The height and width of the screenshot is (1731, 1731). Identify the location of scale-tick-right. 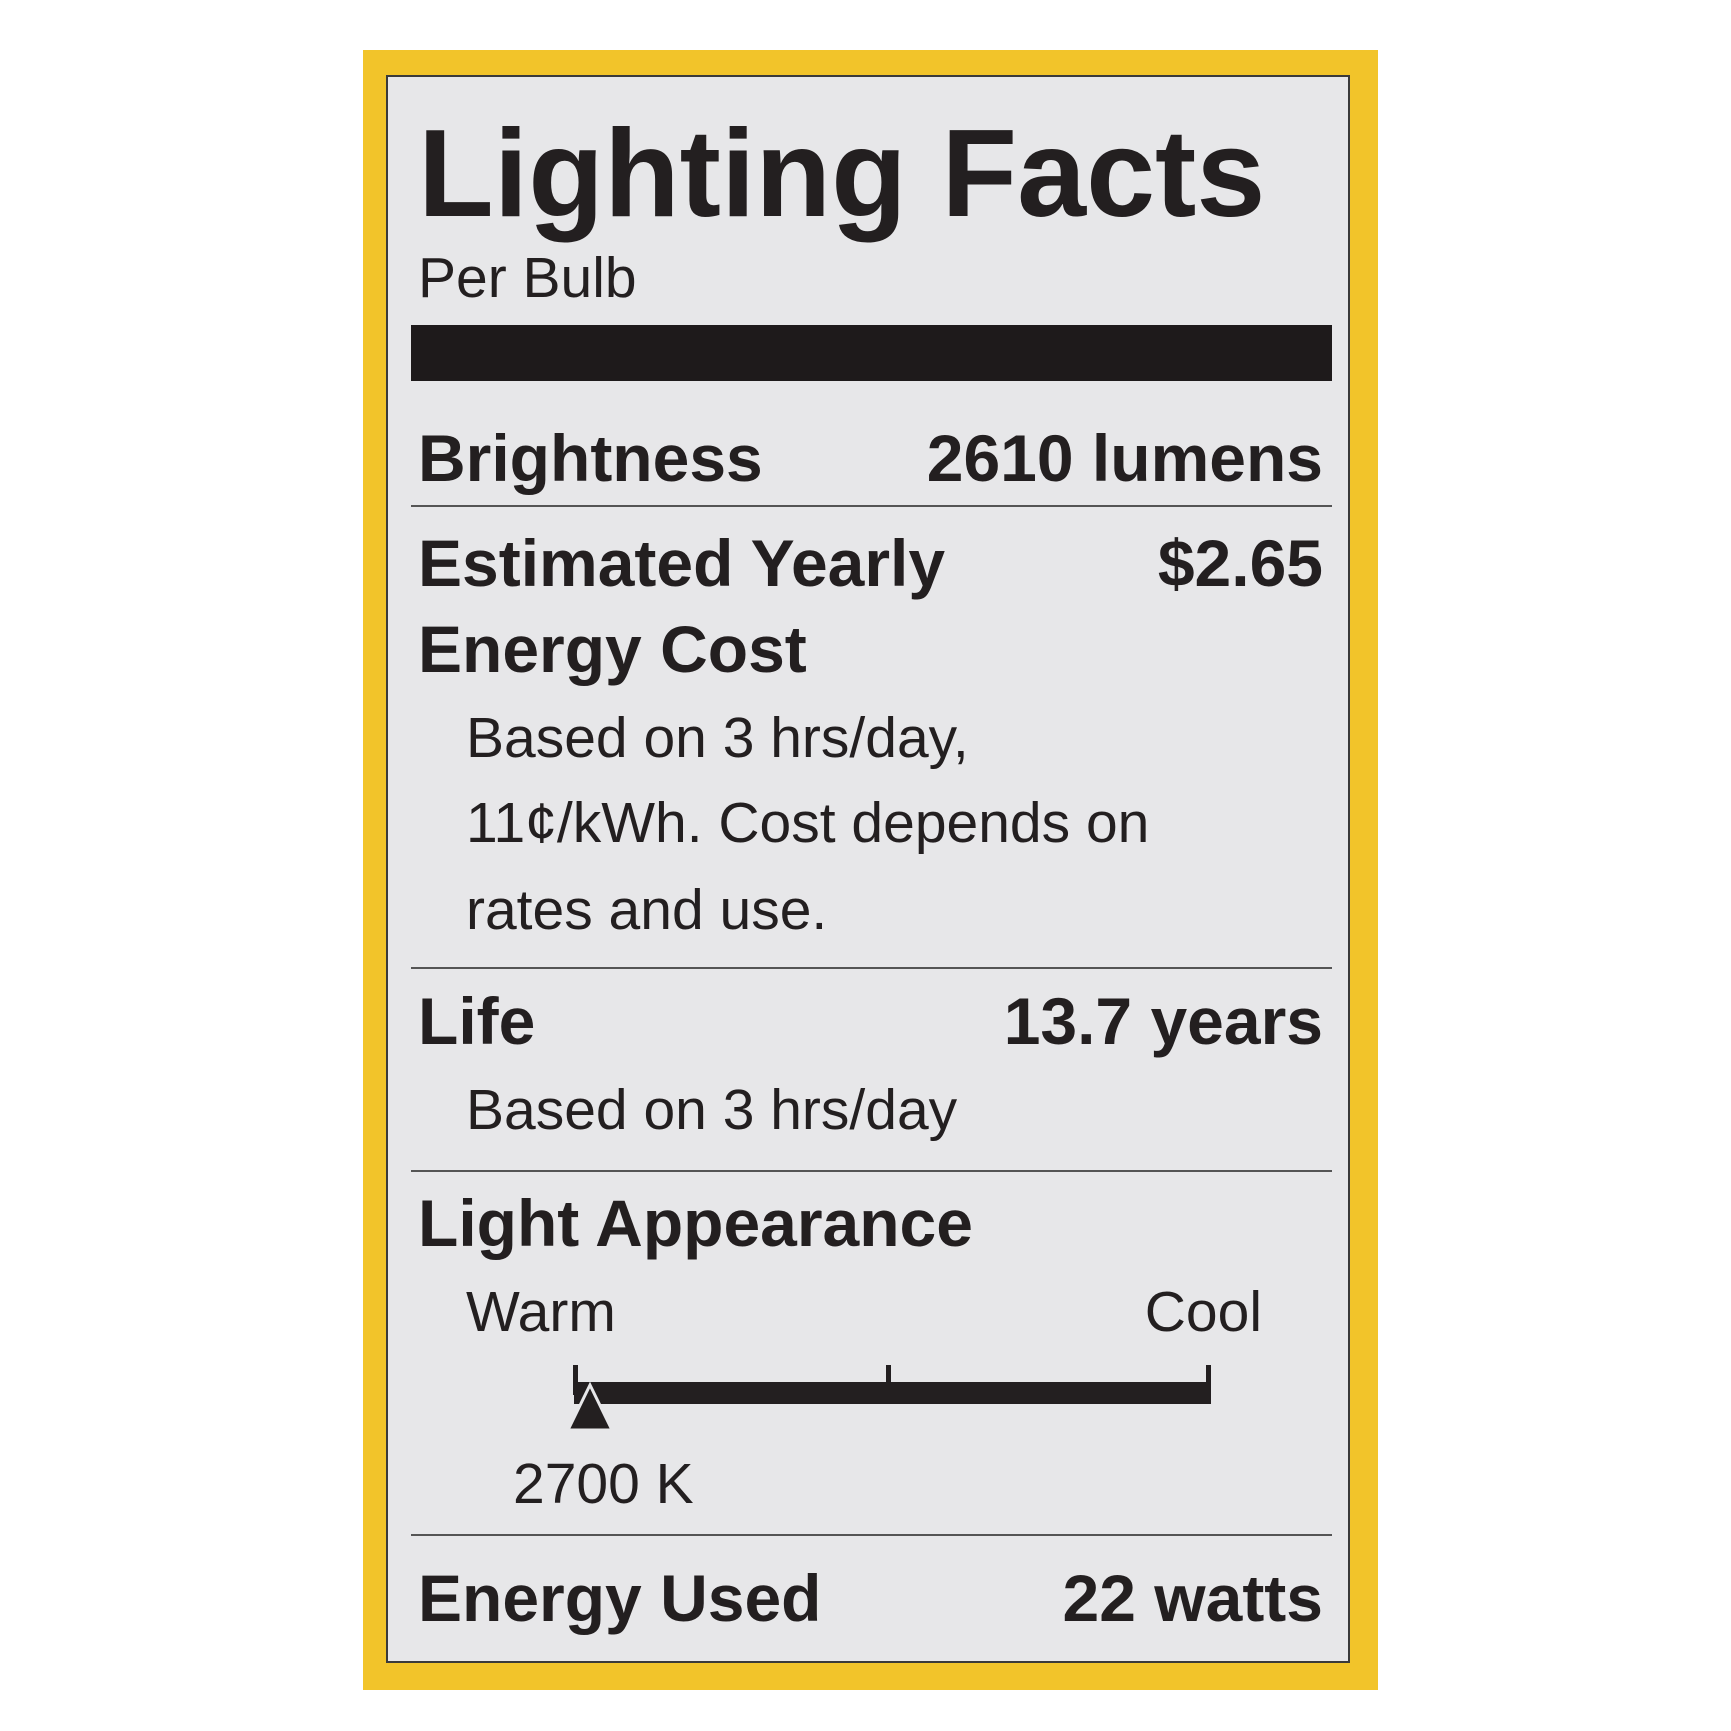
(1208, 1384).